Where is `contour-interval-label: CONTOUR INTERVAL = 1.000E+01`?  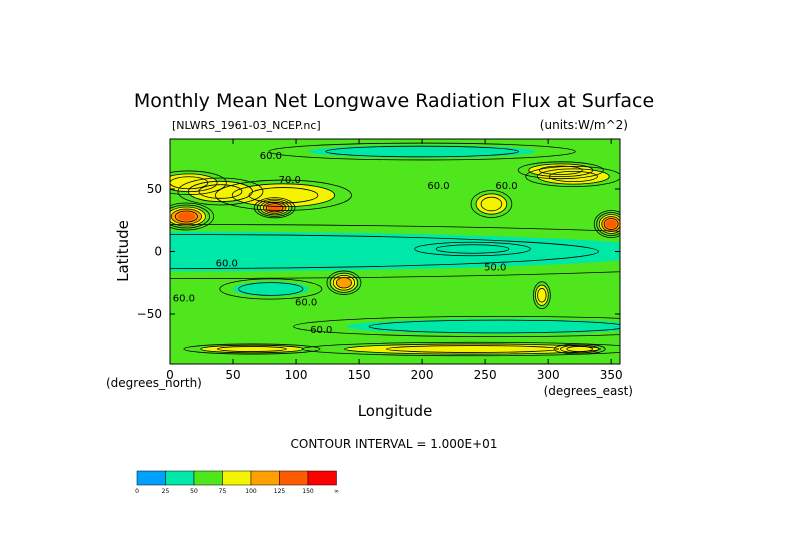 contour-interval-label: CONTOUR INTERVAL = 1.000E+01 is located at coordinates (394, 444).